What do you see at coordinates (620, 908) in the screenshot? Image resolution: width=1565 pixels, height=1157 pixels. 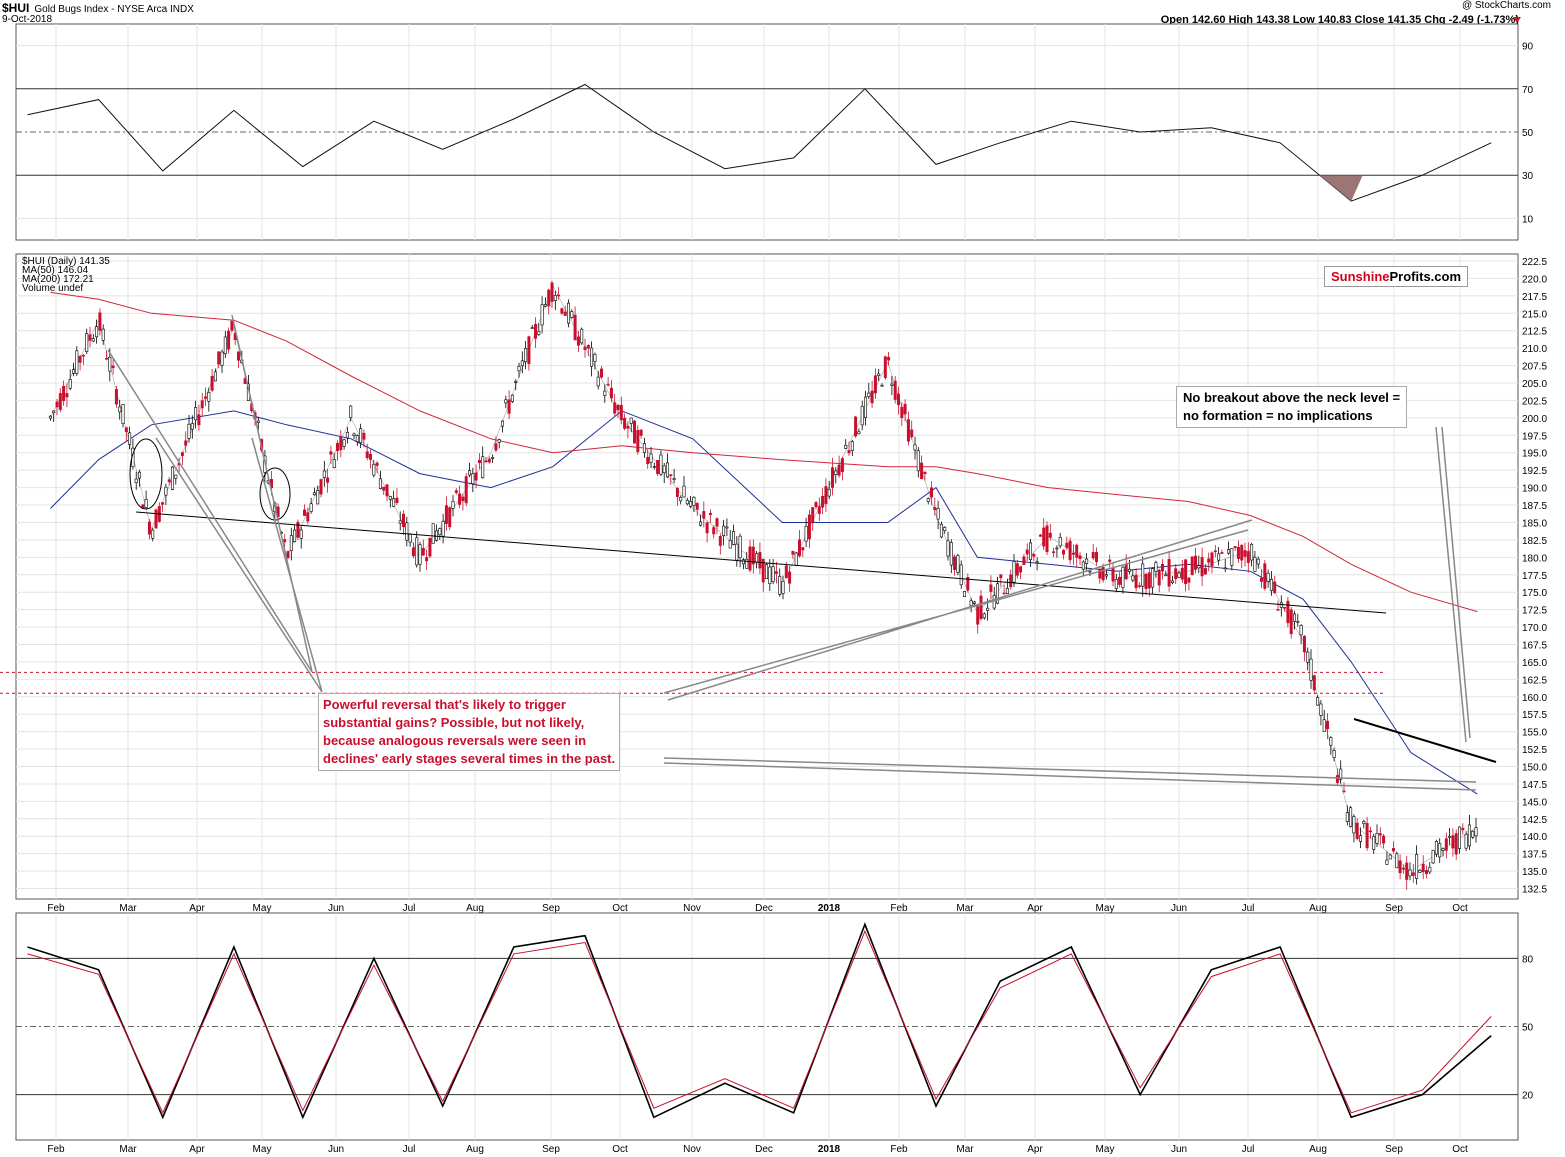 I see `month-label: Oct` at bounding box center [620, 908].